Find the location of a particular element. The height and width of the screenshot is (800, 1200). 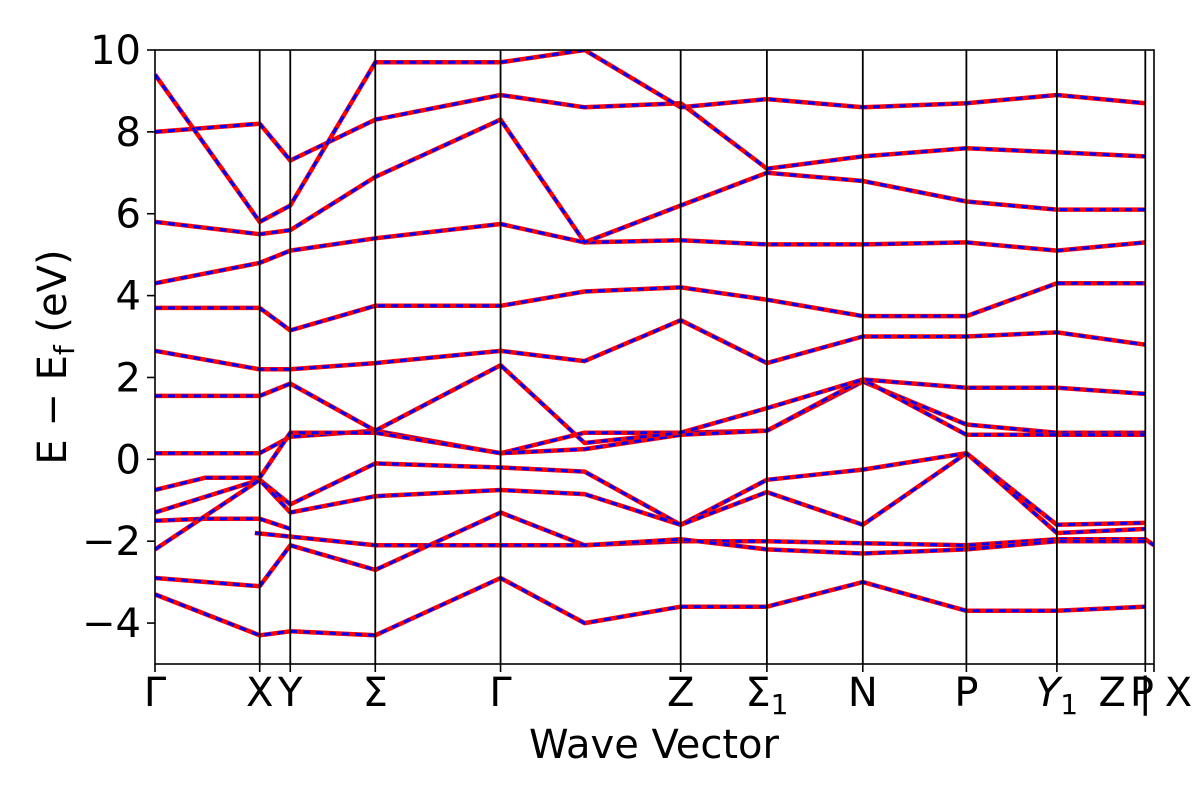

band-11-blue is located at coordinates (650, 181).